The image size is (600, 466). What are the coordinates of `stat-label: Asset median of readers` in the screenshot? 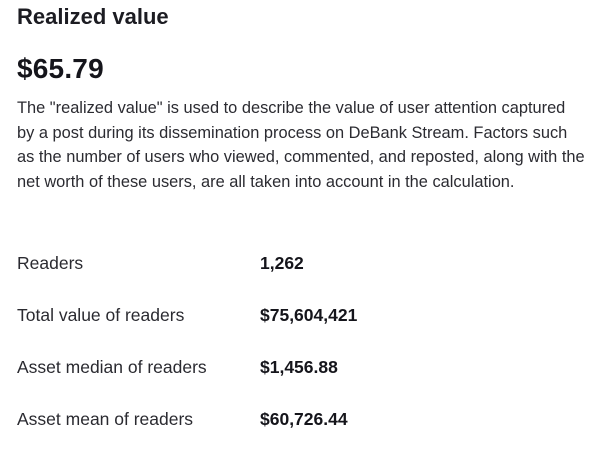 It's located at (112, 367).